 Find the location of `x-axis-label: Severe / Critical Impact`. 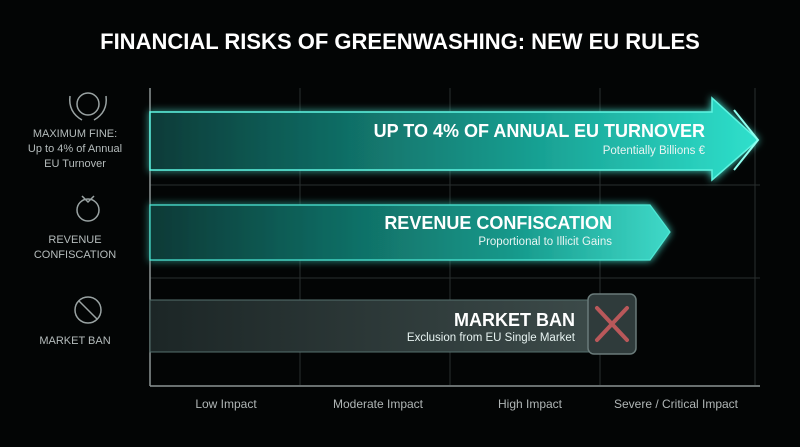

x-axis-label: Severe / Critical Impact is located at coordinates (676, 404).